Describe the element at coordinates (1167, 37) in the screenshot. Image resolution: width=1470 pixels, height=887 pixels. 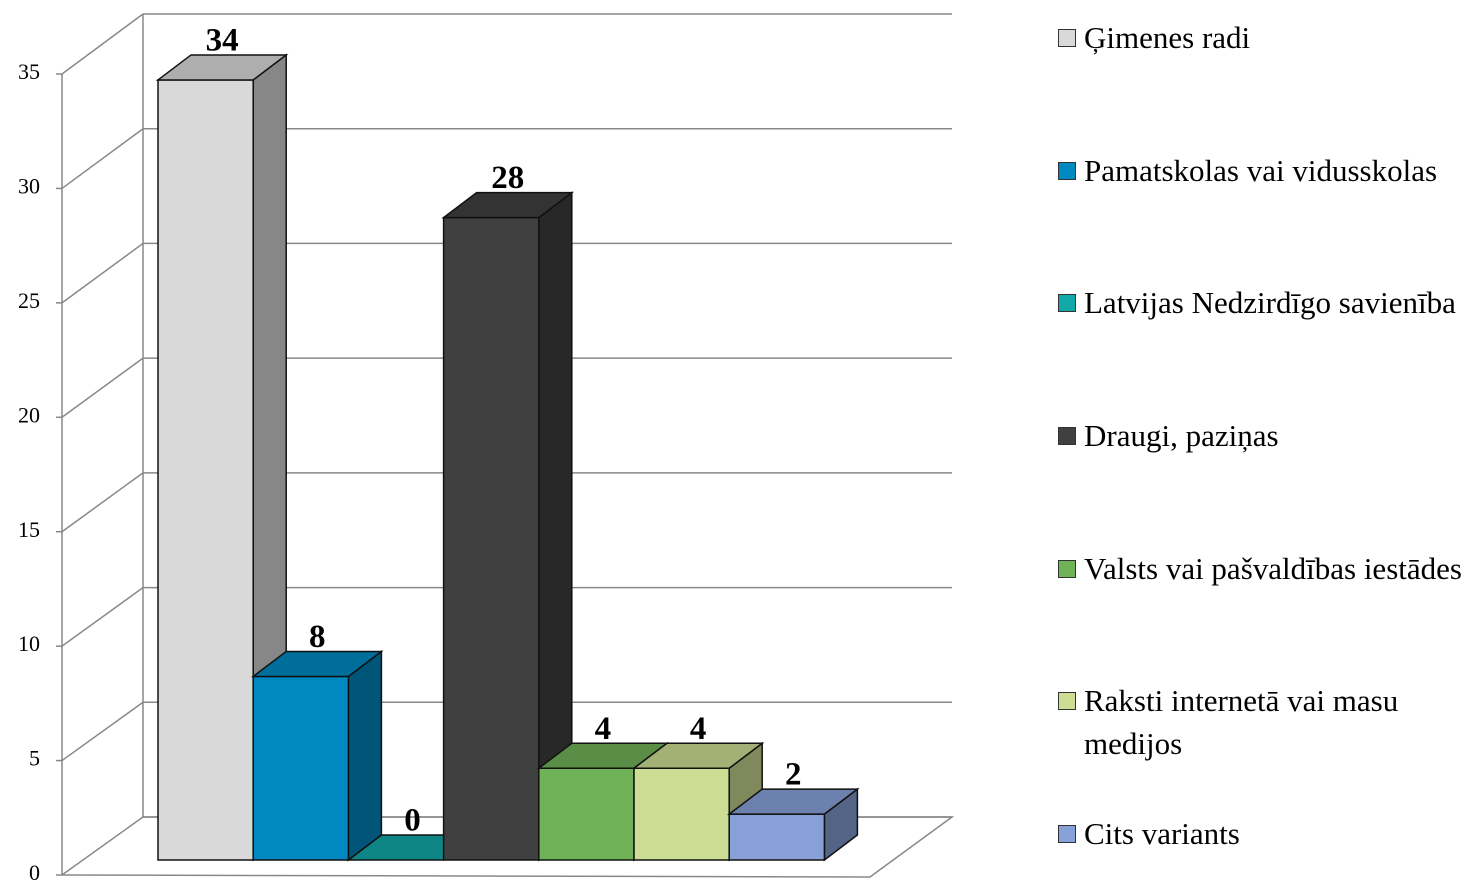
I see `legend-label: Ģimenes radi` at that location.